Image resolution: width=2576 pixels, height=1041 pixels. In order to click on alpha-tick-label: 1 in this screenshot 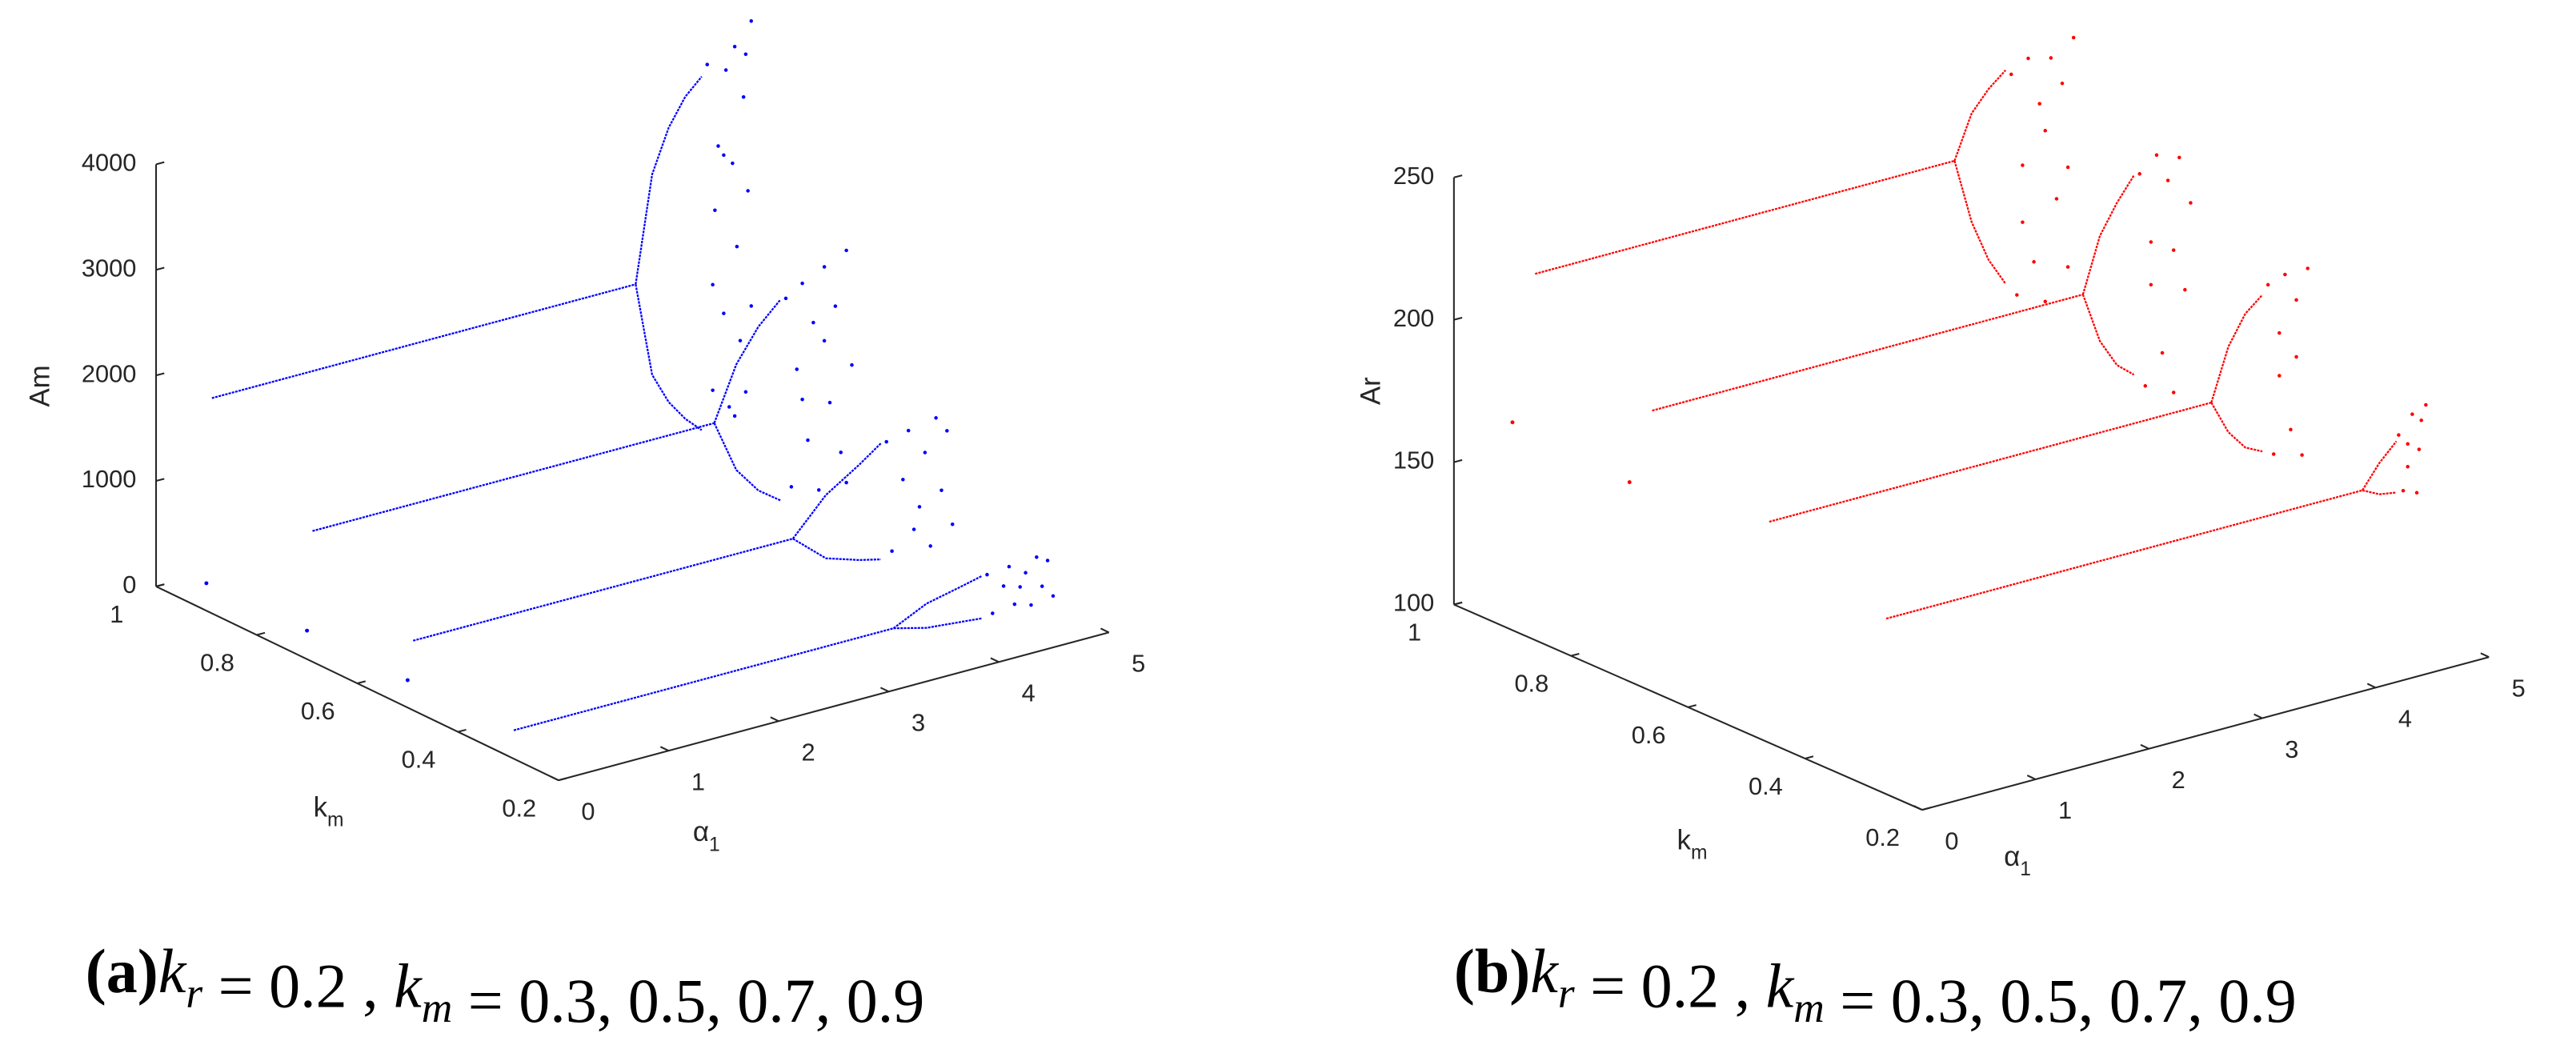, I will do `click(698, 781)`.